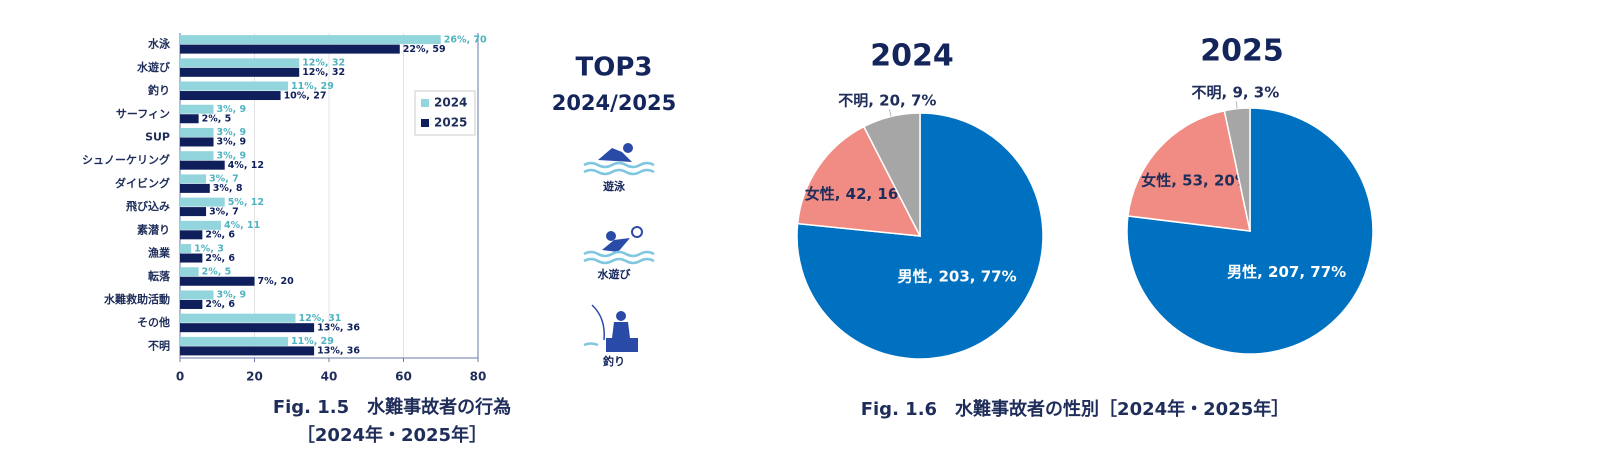 This screenshot has width=1600, height=472. Describe the element at coordinates (276, 281) in the screenshot. I see `value-label: 7%, 20` at that location.